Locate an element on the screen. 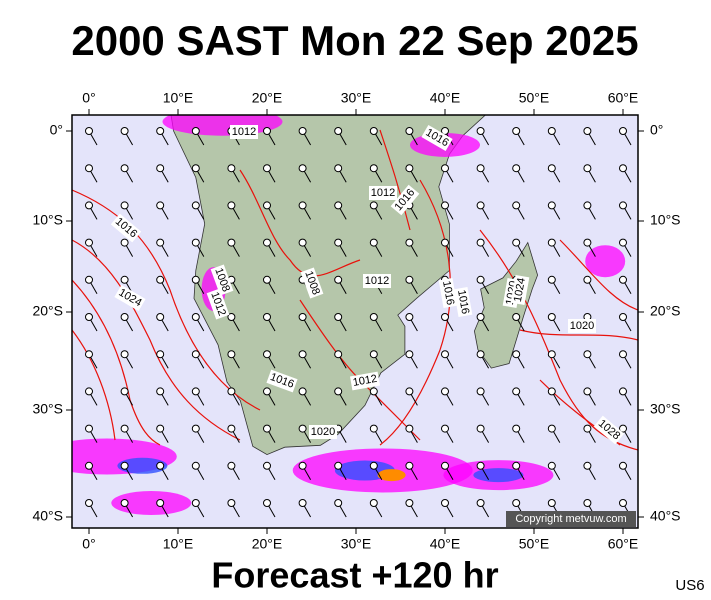  isobar-label-box: 1020 is located at coordinates (582, 326).